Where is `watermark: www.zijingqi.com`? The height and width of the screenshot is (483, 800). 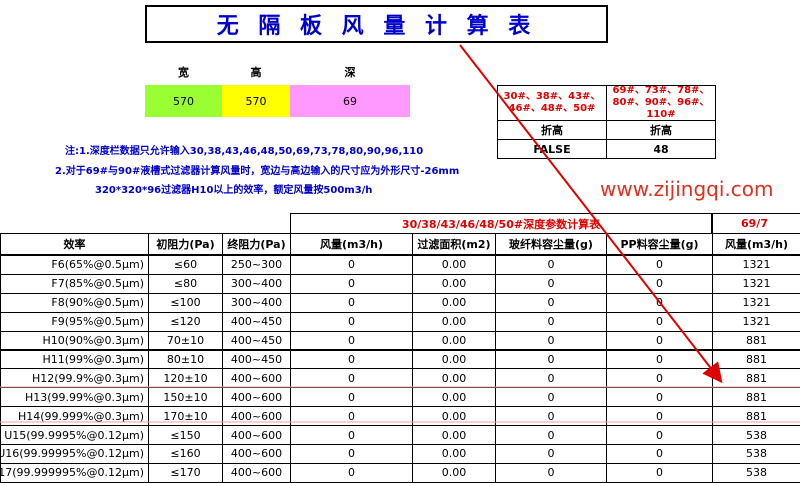 watermark: www.zijingqi.com is located at coordinates (687, 189).